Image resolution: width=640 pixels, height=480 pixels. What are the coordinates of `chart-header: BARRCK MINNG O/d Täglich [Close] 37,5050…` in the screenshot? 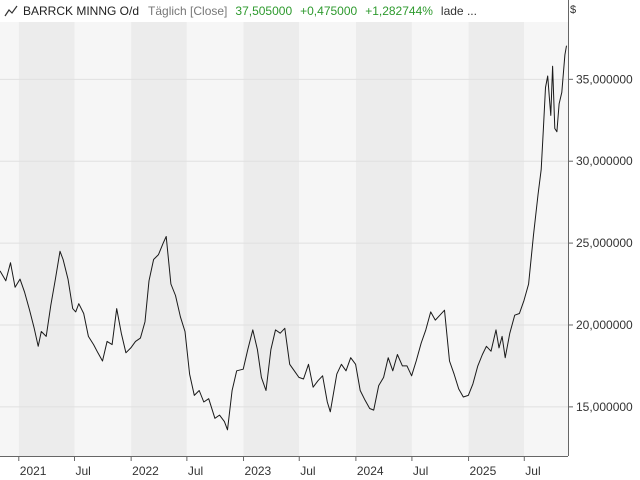 It's located at (284, 11).